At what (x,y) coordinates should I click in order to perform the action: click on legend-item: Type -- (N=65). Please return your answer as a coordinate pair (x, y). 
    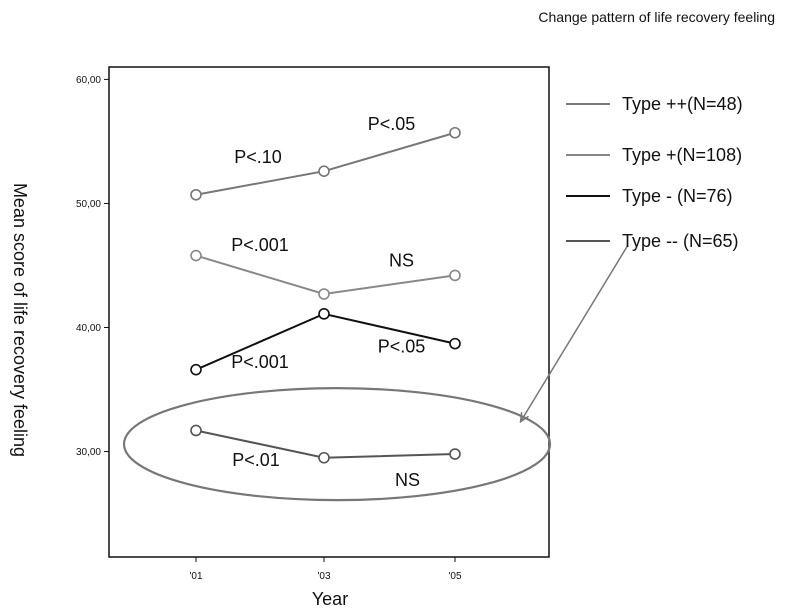
    Looking at the image, I should click on (652, 241).